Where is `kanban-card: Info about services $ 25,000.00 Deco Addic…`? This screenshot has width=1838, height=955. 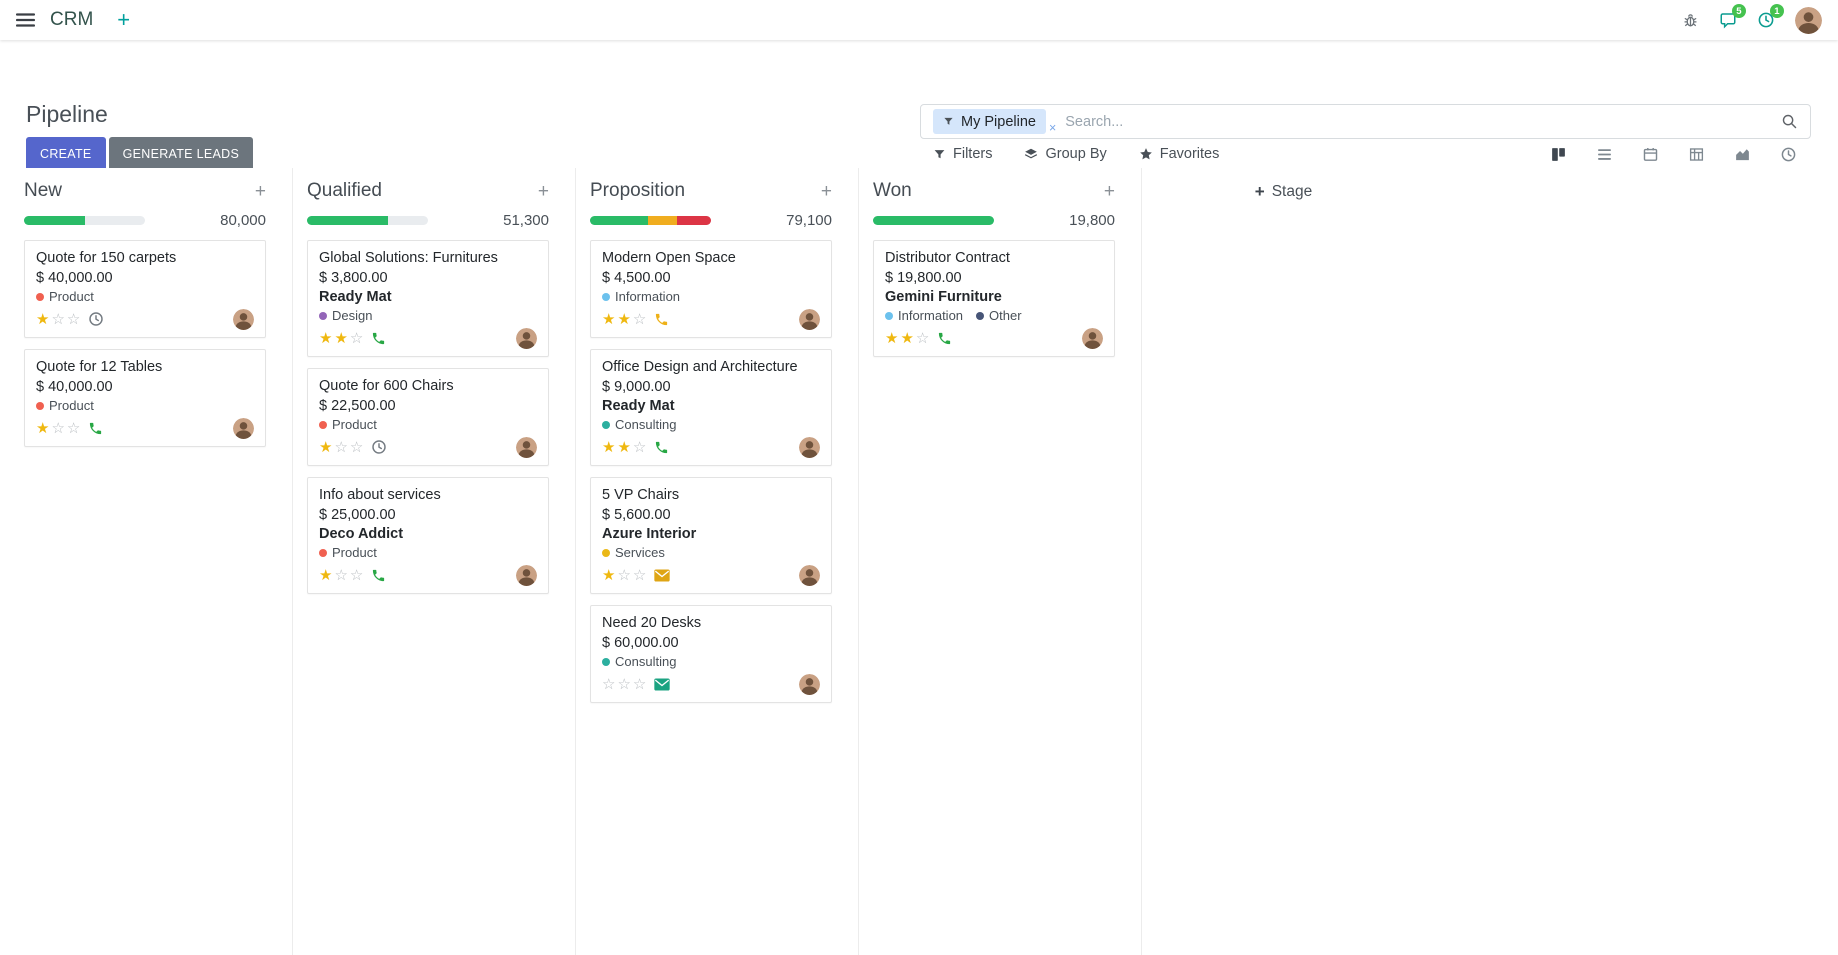
kanban-card: Info about services $ 25,000.00 Deco Addic… is located at coordinates (428, 535).